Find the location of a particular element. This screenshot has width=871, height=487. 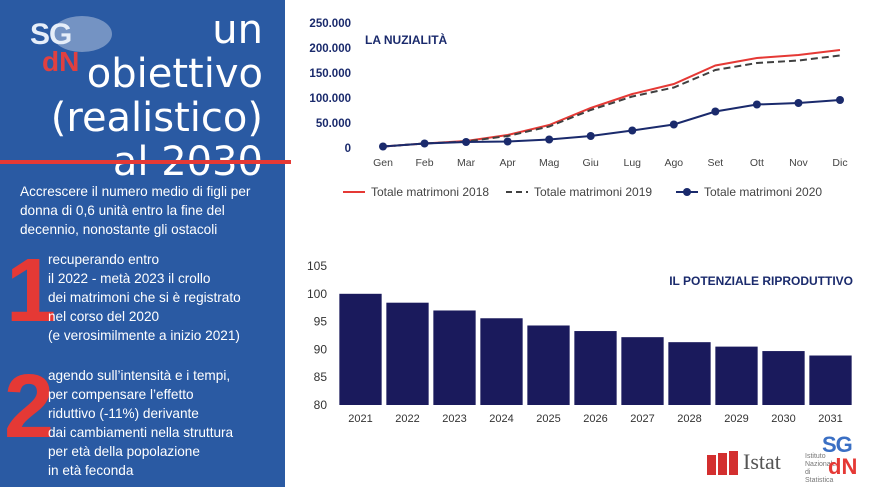

x-tick-label: 2021 is located at coordinates (360, 419).